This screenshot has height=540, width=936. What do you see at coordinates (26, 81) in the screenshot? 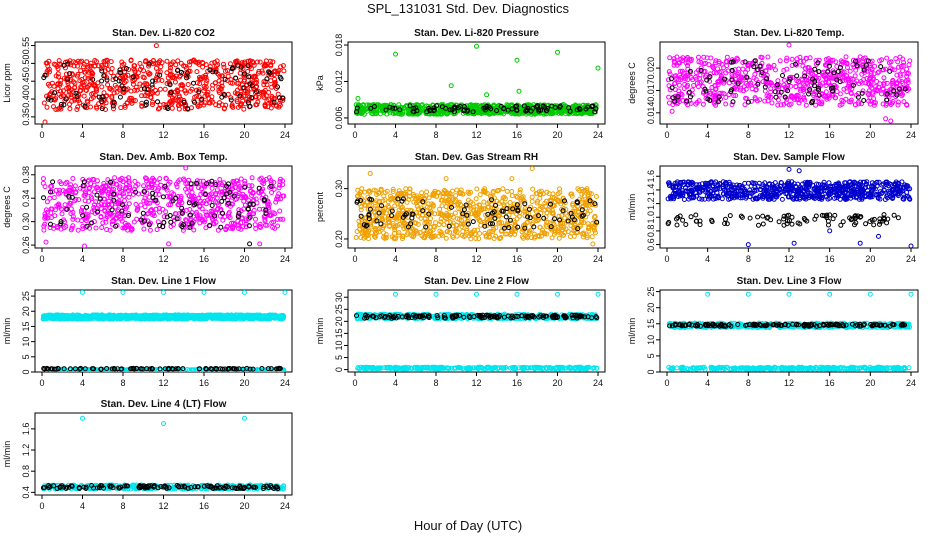
I see `y-tick-label: 0.45` at bounding box center [26, 81].